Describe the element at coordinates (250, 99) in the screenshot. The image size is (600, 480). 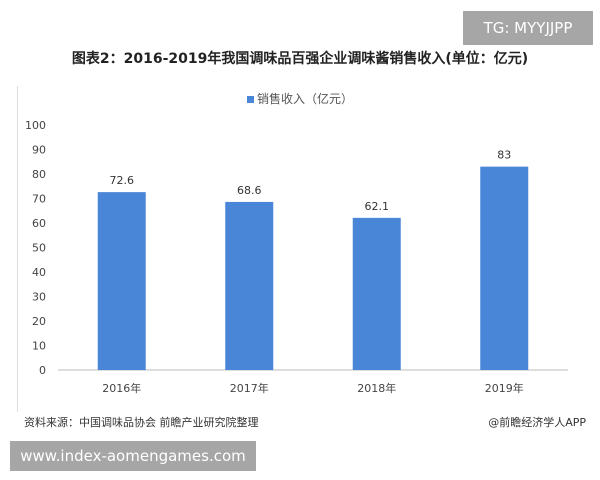
I see `legend-swatch` at that location.